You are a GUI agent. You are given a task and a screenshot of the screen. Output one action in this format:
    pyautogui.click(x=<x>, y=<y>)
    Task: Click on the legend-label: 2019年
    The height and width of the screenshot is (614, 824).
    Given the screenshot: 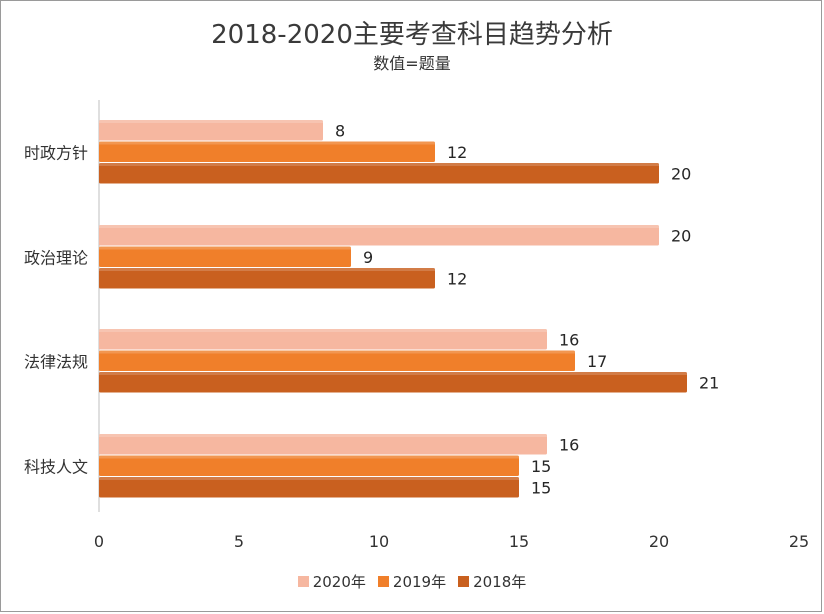 What is the action you would take?
    pyautogui.click(x=419, y=582)
    